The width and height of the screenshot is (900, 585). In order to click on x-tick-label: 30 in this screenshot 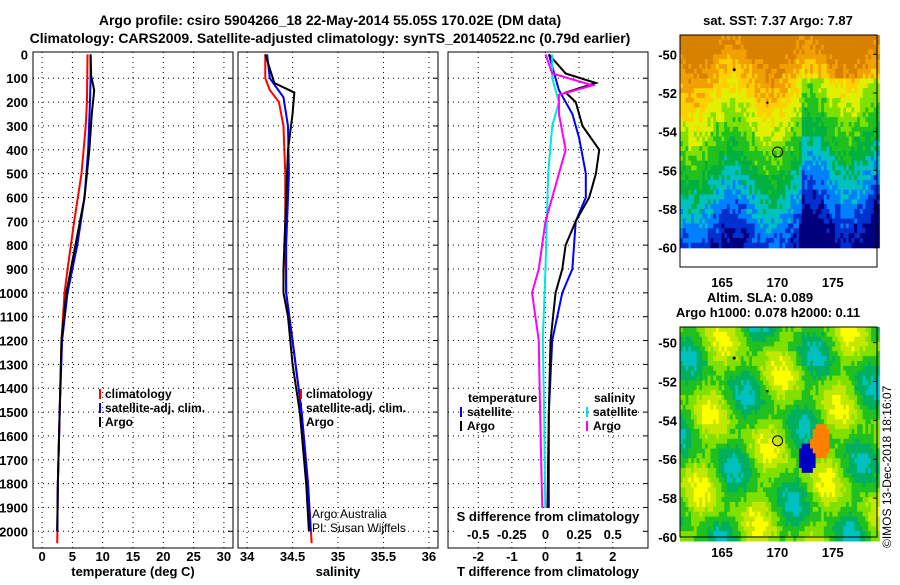, I will do `click(224, 556)`.